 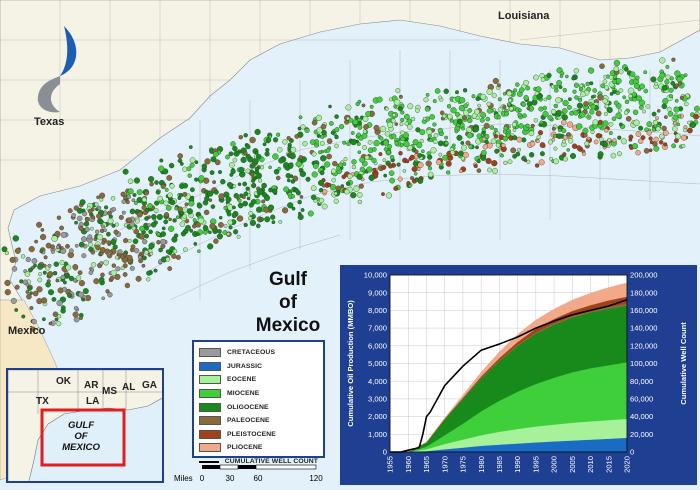 What do you see at coordinates (641, 399) in the screenshot?
I see `y2-tick-label: 60,000` at bounding box center [641, 399].